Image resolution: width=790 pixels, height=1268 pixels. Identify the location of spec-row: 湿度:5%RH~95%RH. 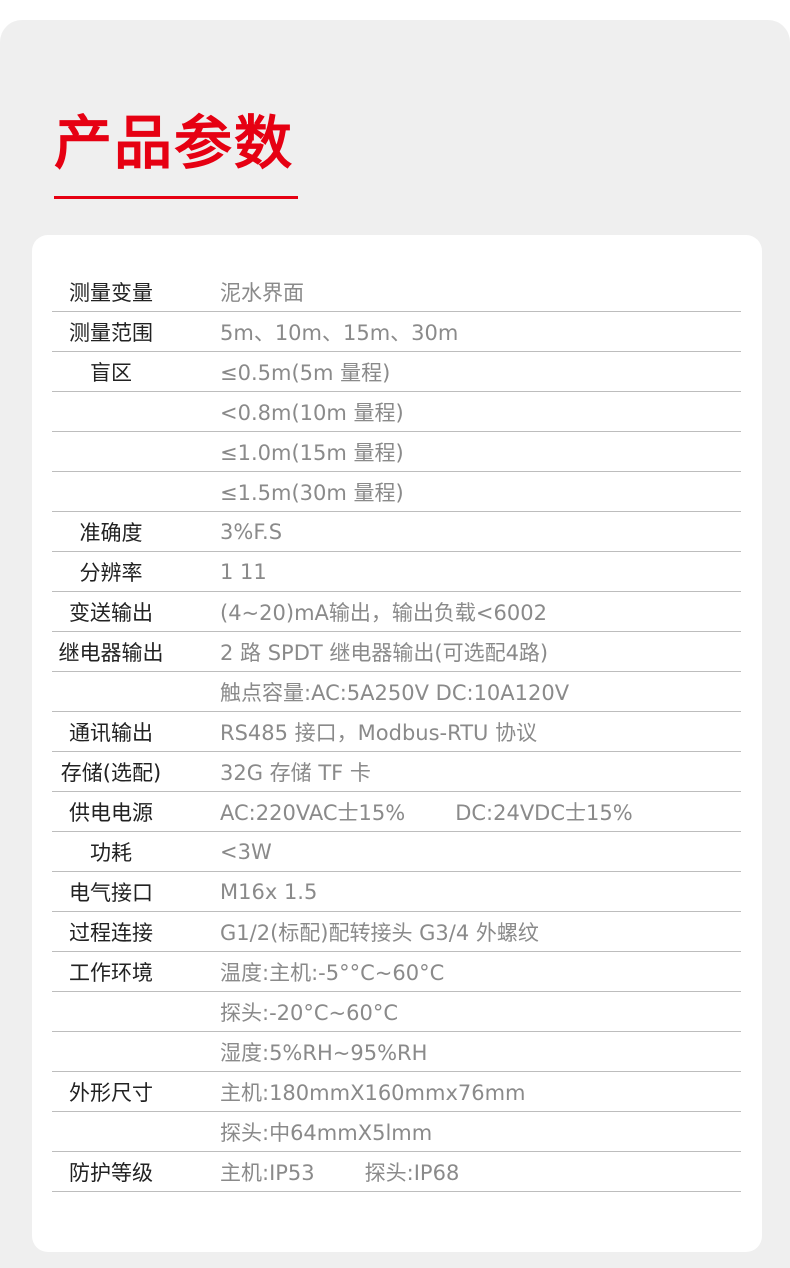
(396, 1052).